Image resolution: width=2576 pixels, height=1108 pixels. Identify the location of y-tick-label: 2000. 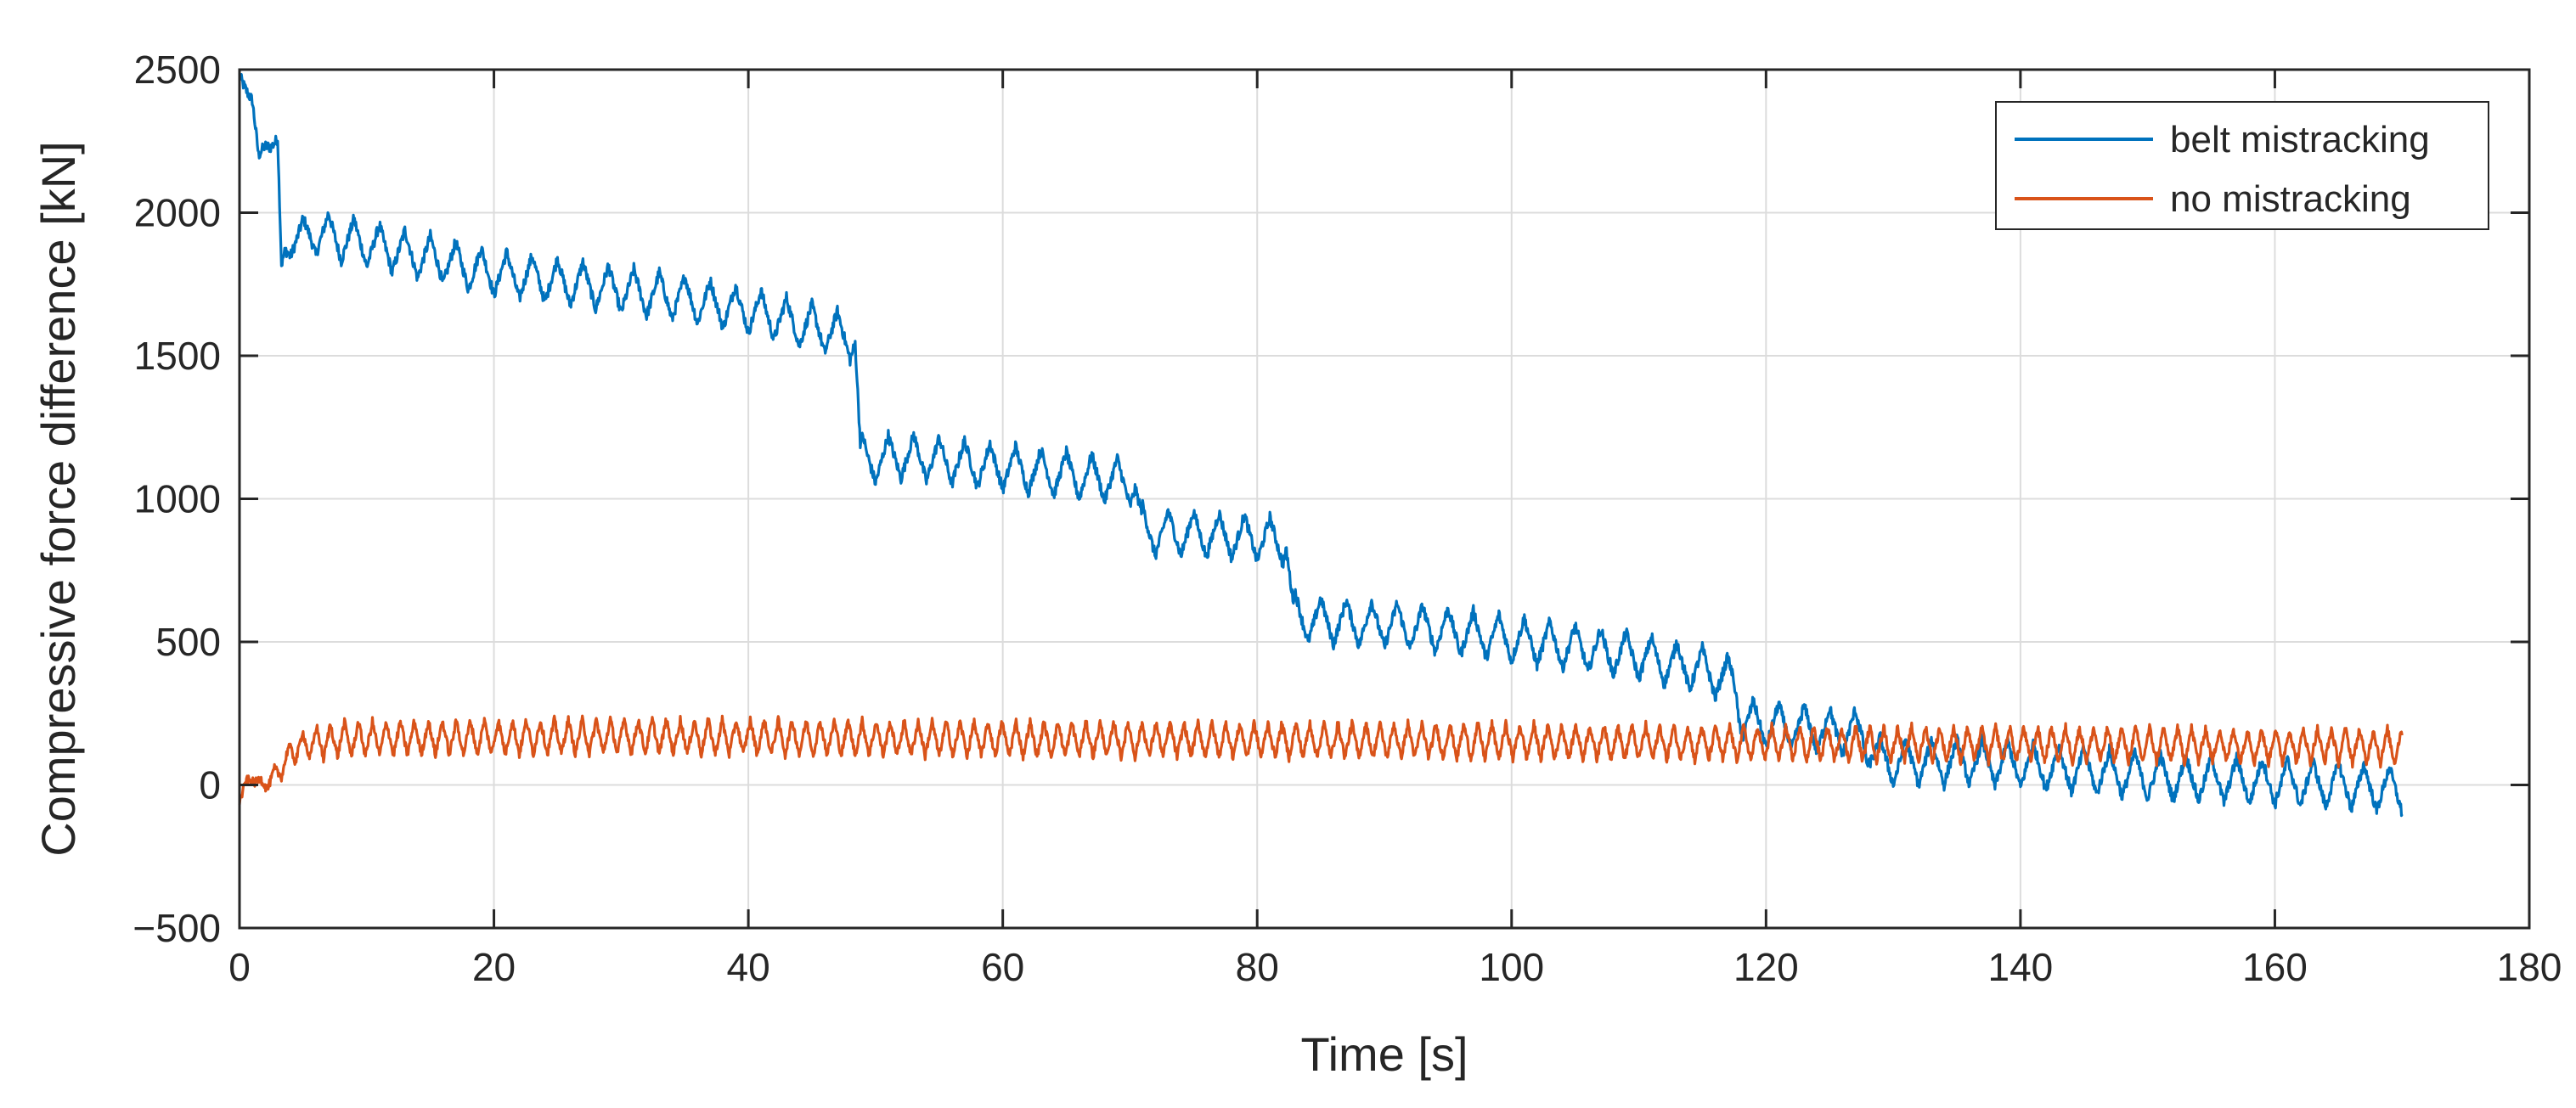
(177, 213).